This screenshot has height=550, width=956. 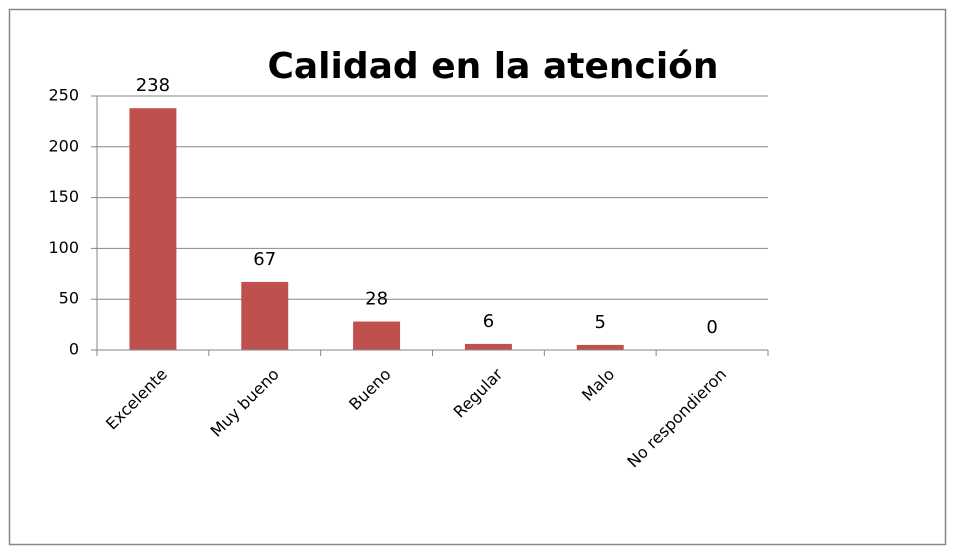 I want to click on data-label: 0, so click(x=711, y=327).